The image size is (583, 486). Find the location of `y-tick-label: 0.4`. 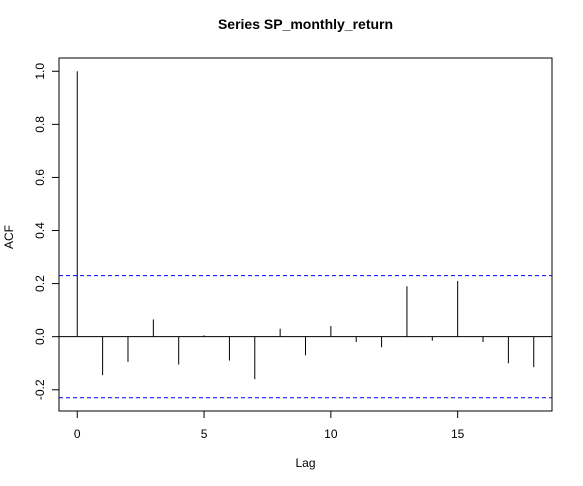

y-tick-label: 0.4 is located at coordinates (40, 230).